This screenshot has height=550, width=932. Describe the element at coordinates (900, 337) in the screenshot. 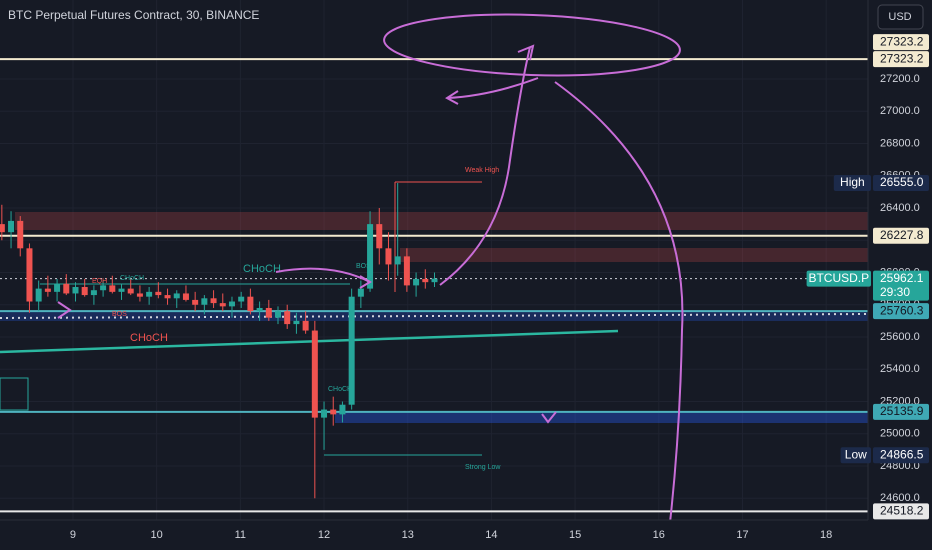

I see `y-tick-label: 25600.0` at that location.